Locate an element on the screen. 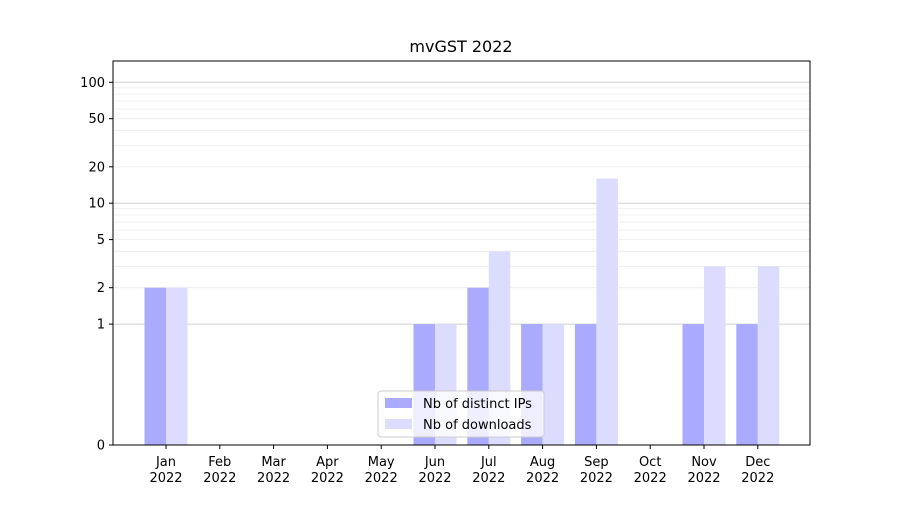 The image size is (900, 505). legend-label: Nb of downloads is located at coordinates (477, 425).